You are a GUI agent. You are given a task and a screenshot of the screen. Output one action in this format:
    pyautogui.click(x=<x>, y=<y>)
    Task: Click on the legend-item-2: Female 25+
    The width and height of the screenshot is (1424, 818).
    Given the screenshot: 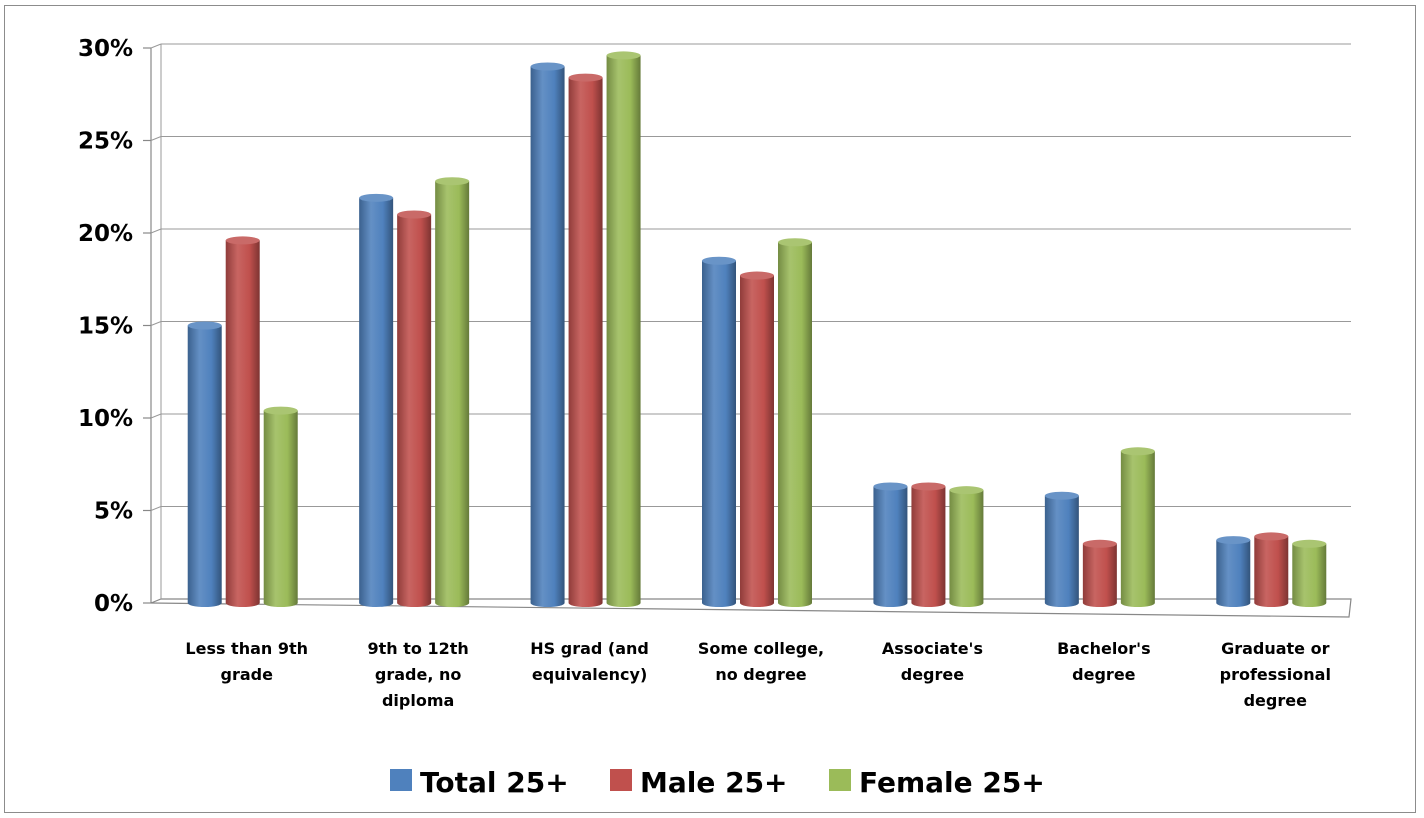 What is the action you would take?
    pyautogui.click(x=937, y=782)
    